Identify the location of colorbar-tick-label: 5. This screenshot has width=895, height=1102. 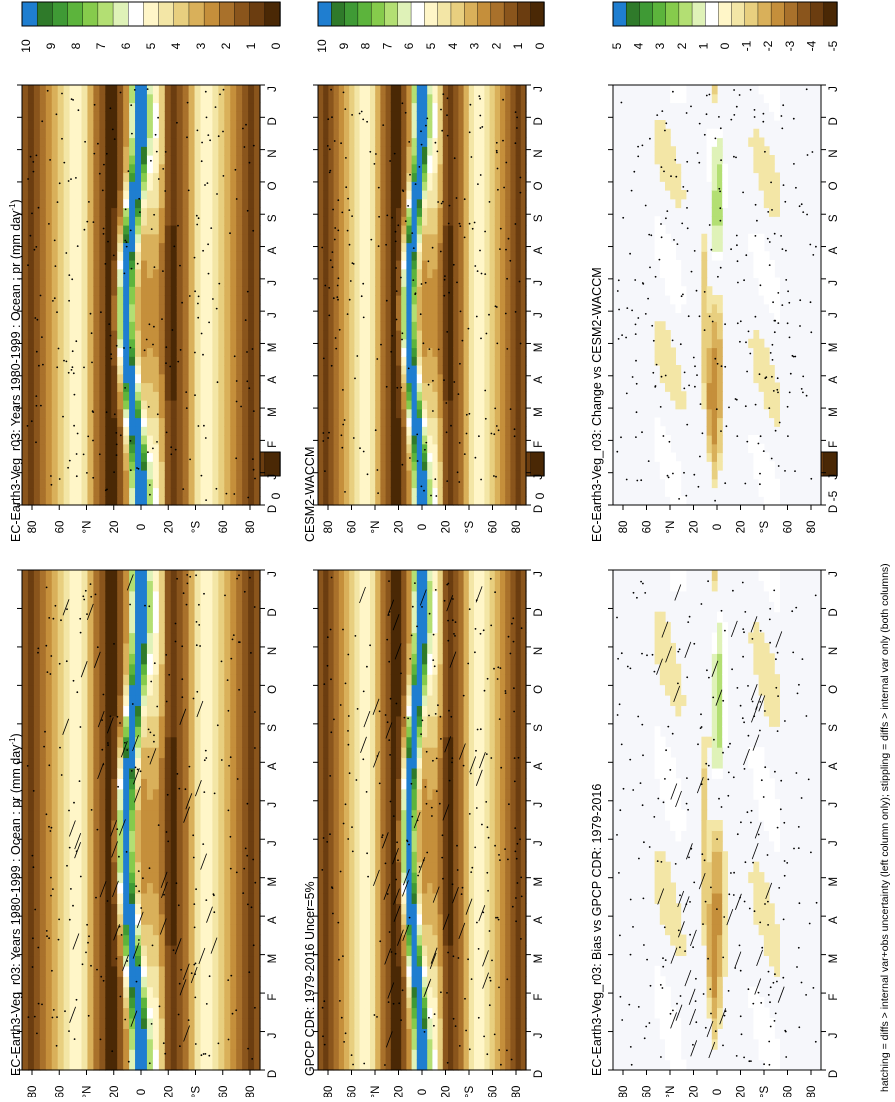
(151, 45).